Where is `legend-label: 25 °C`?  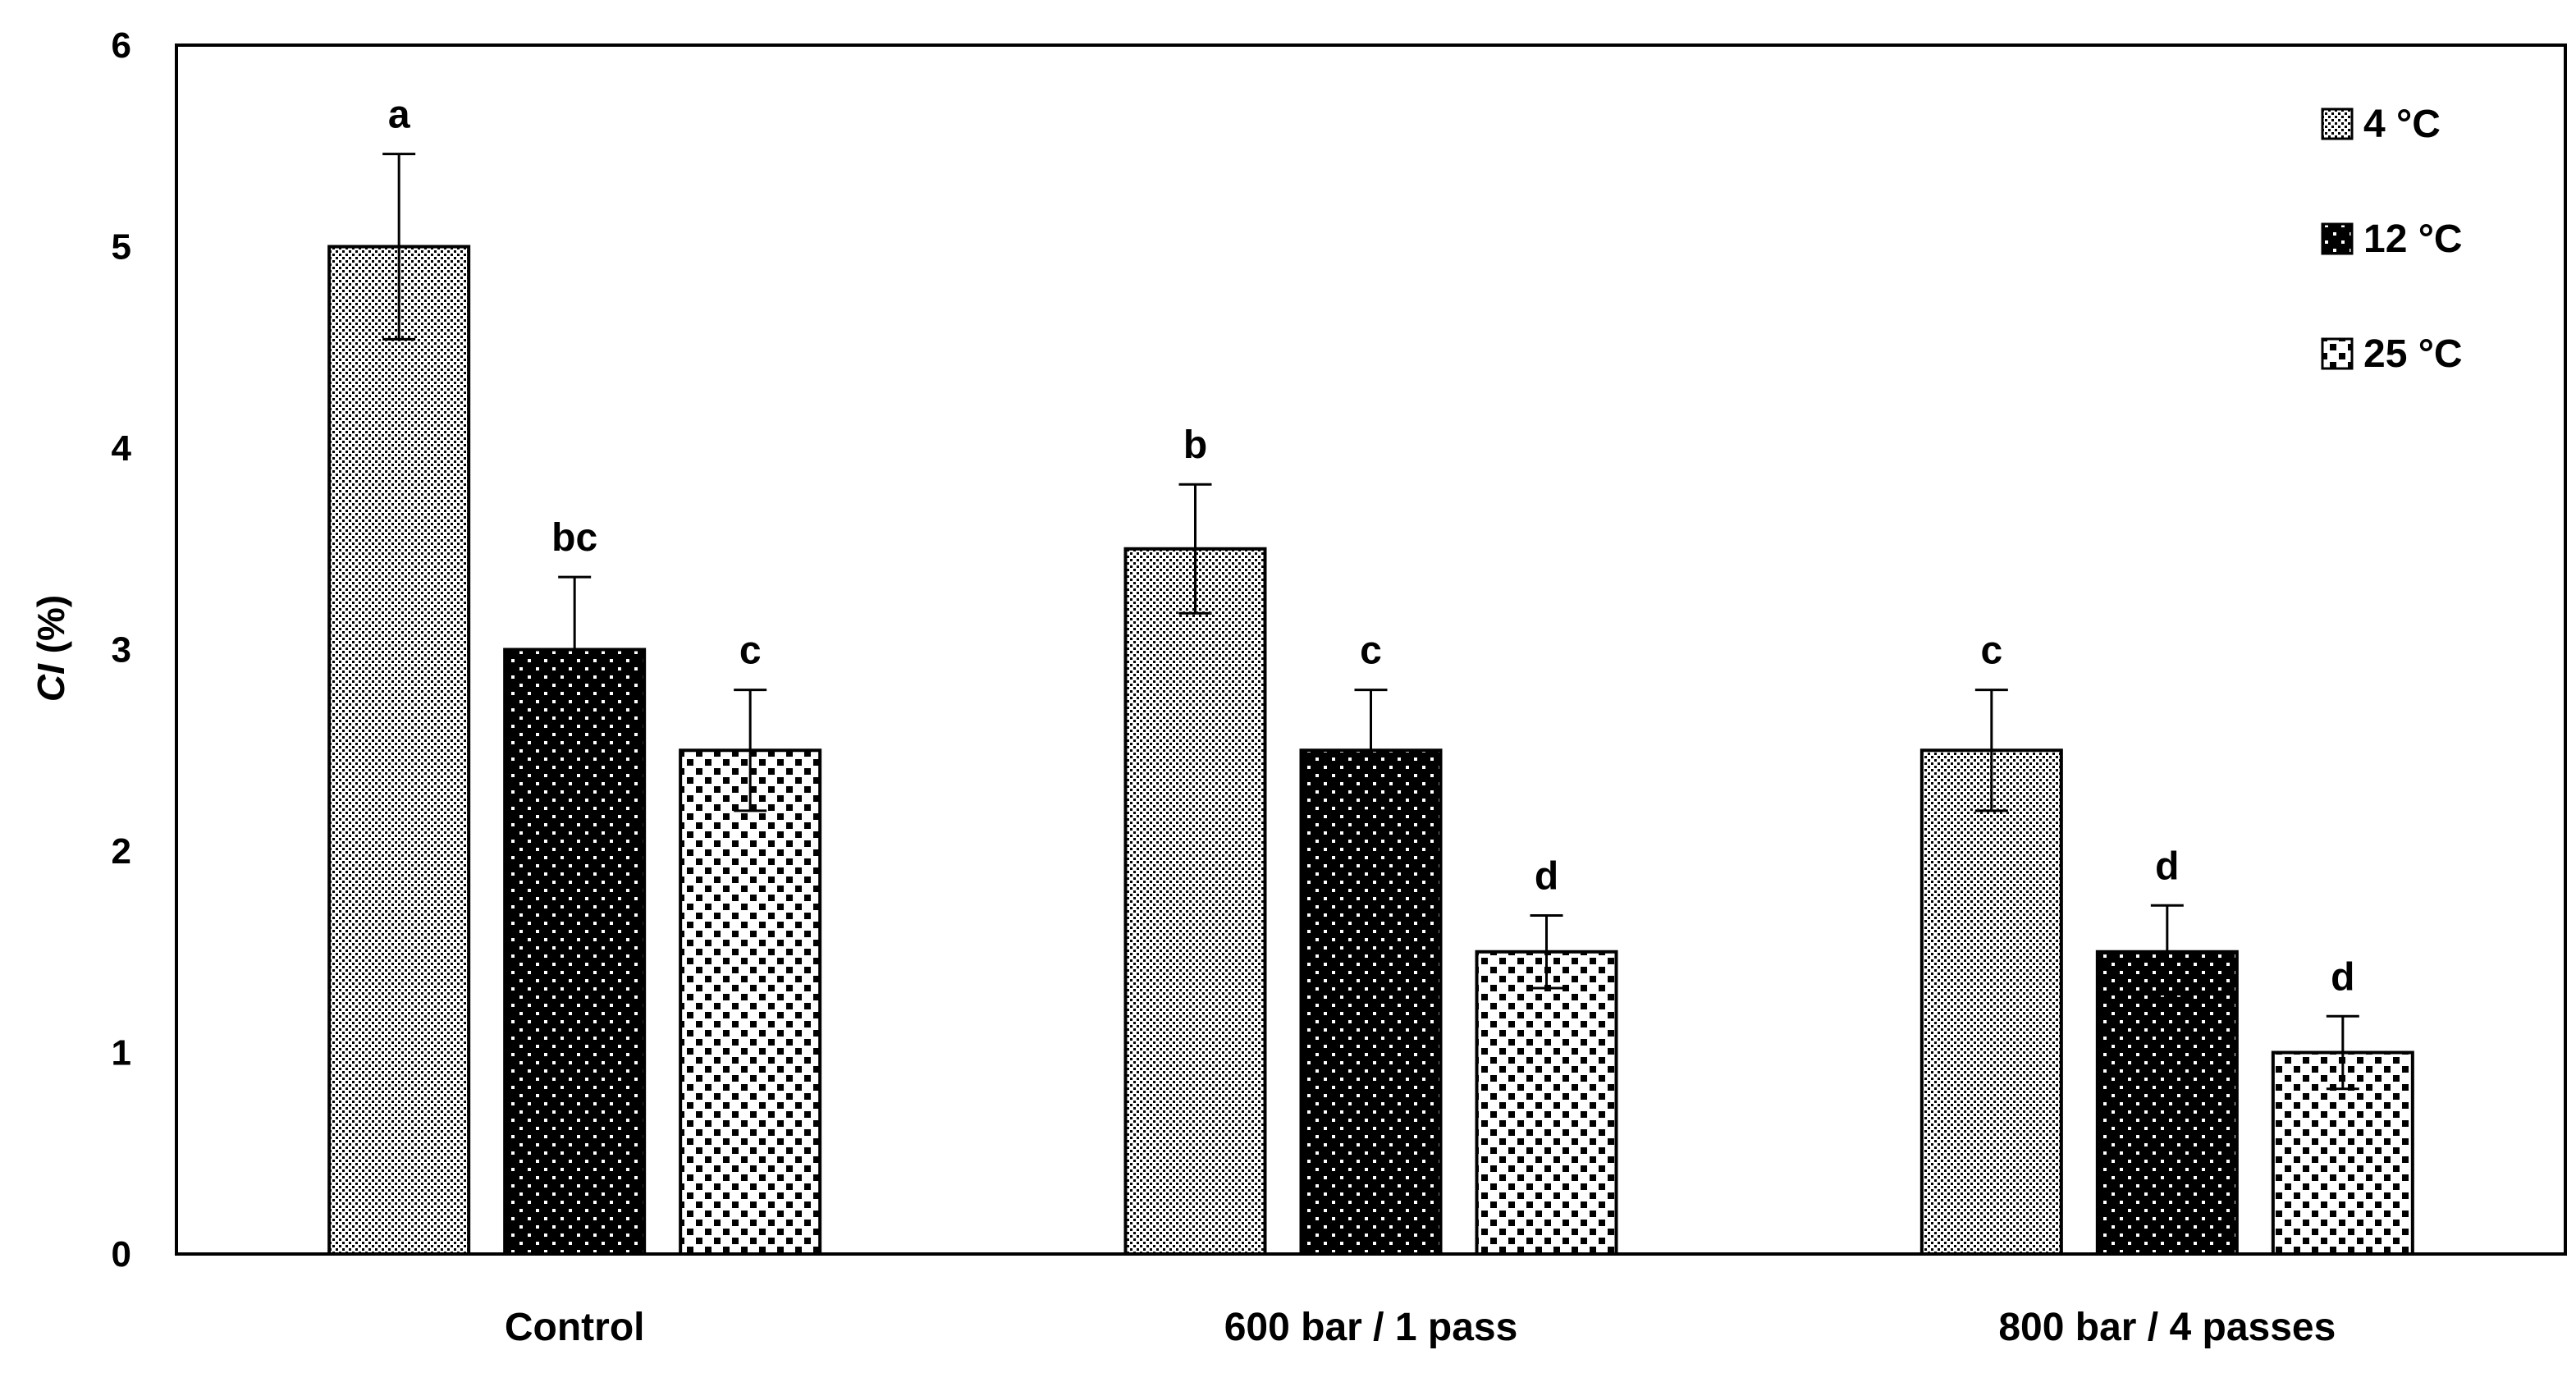 legend-label: 25 °C is located at coordinates (2413, 354).